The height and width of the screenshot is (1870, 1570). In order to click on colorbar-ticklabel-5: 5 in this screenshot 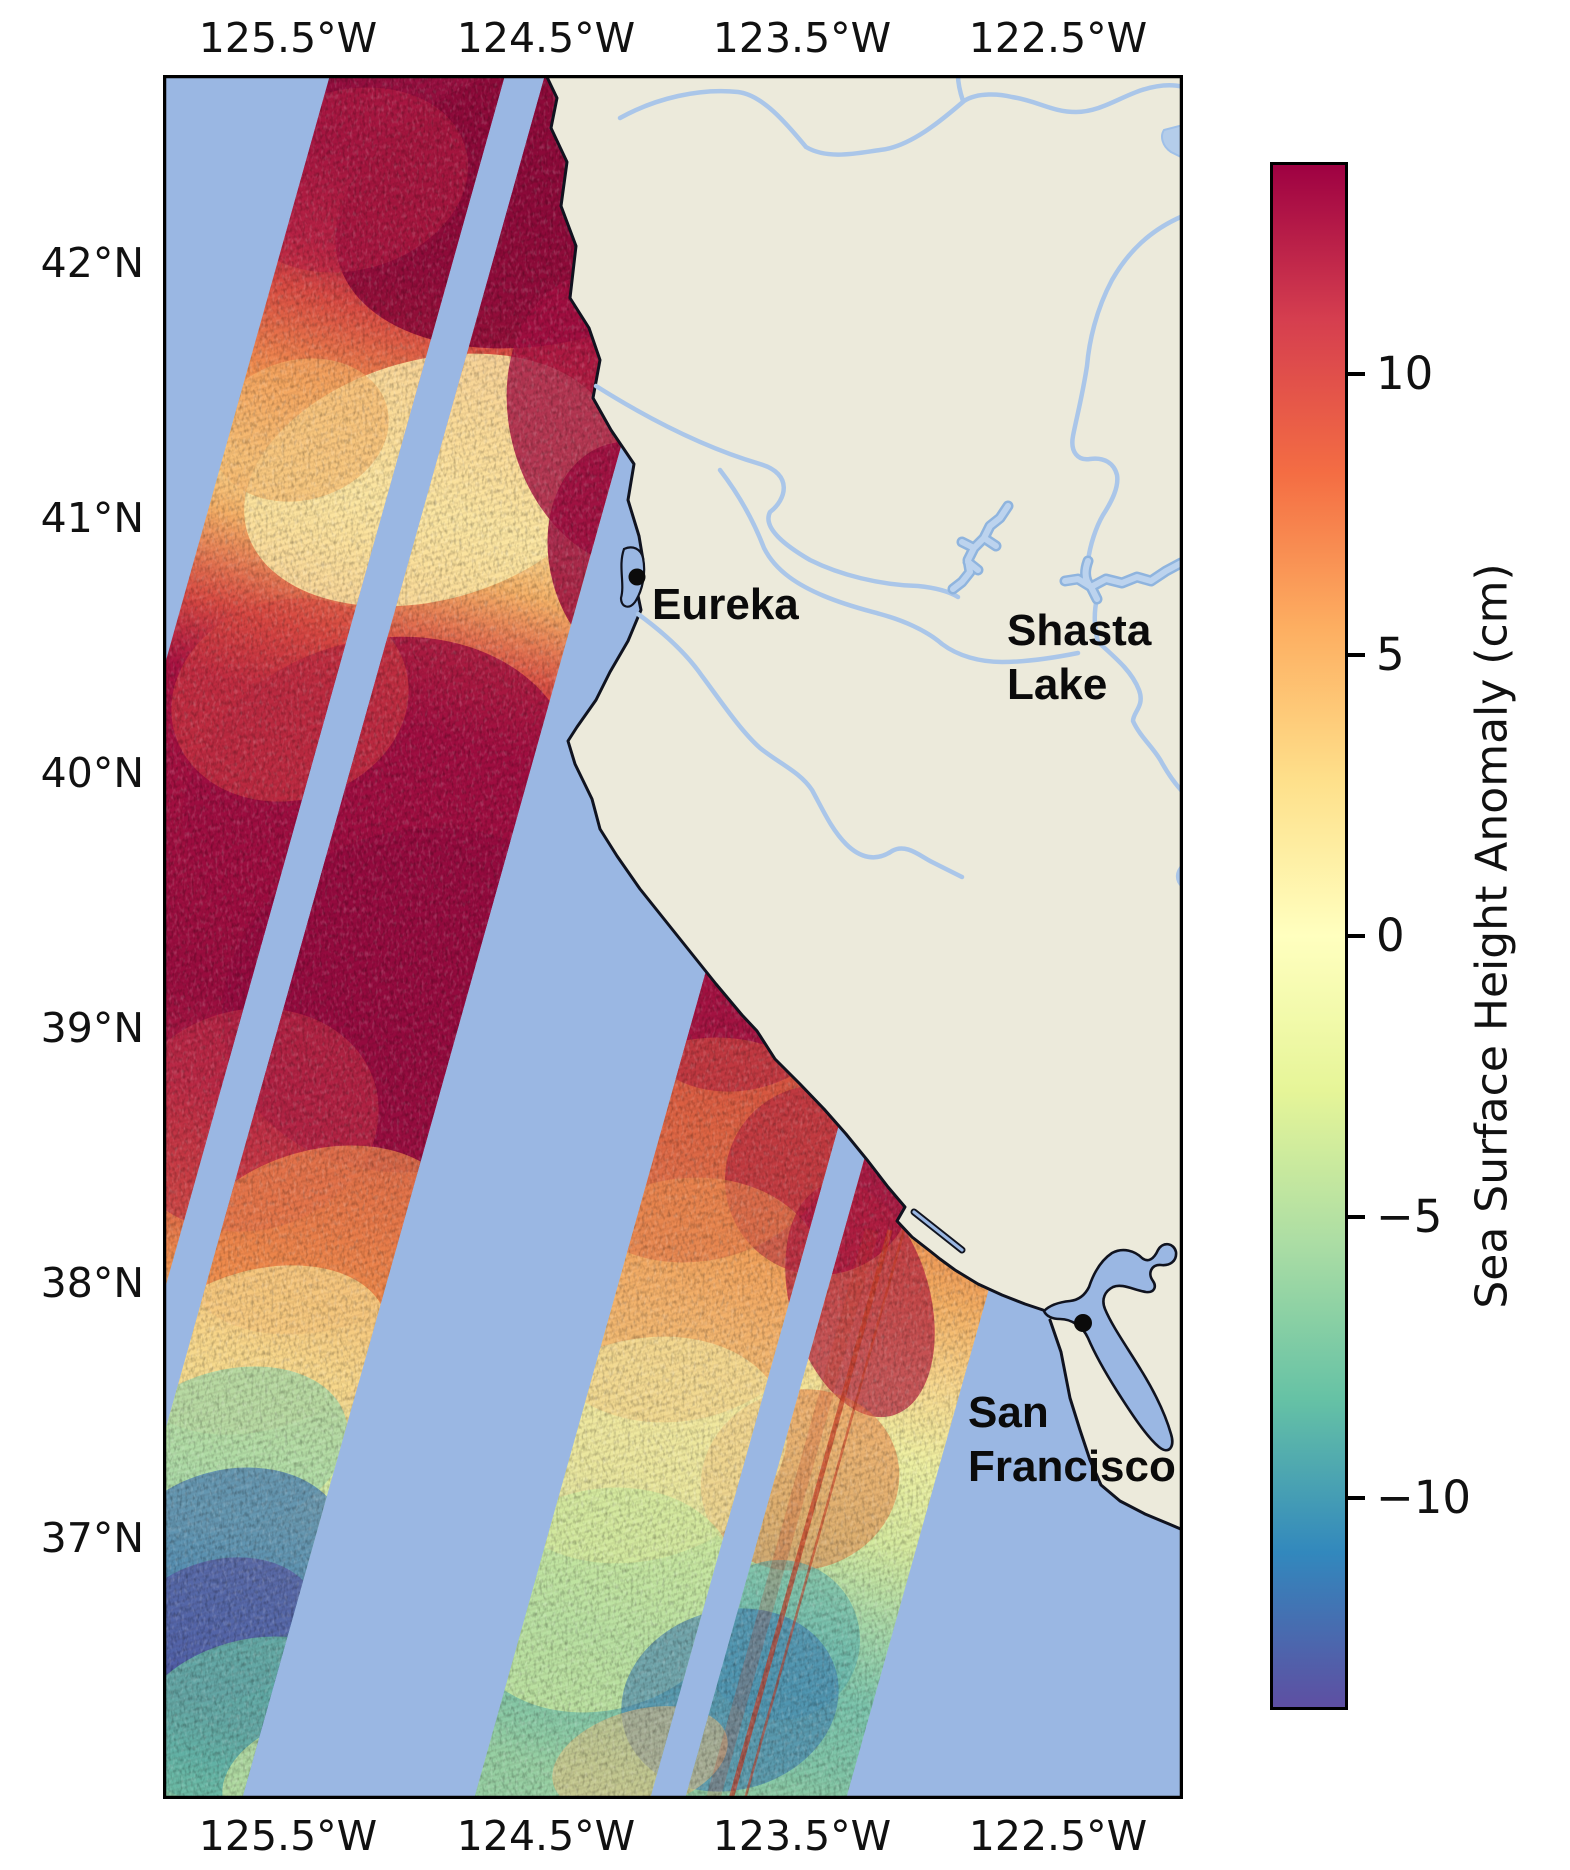, I will do `click(1390, 654)`.